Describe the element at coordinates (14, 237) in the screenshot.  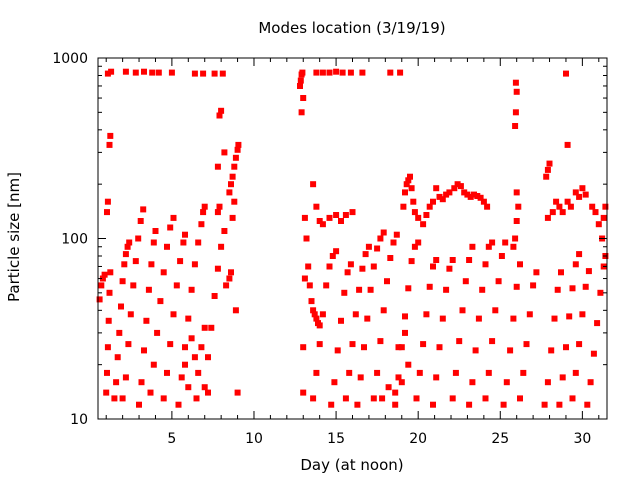
I see `y-axis-label: Particle size [nm]` at that location.